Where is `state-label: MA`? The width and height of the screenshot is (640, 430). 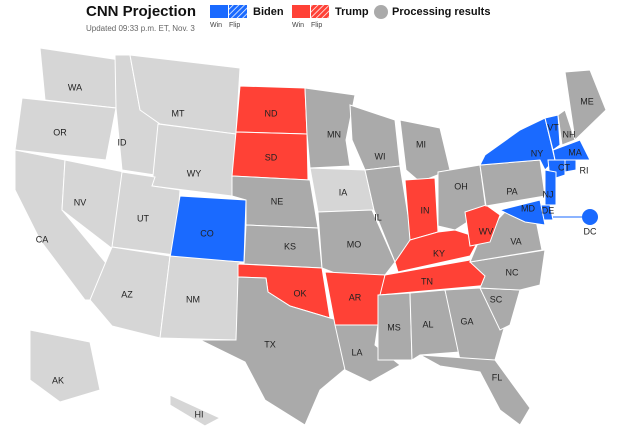 state-label: MA is located at coordinates (575, 152).